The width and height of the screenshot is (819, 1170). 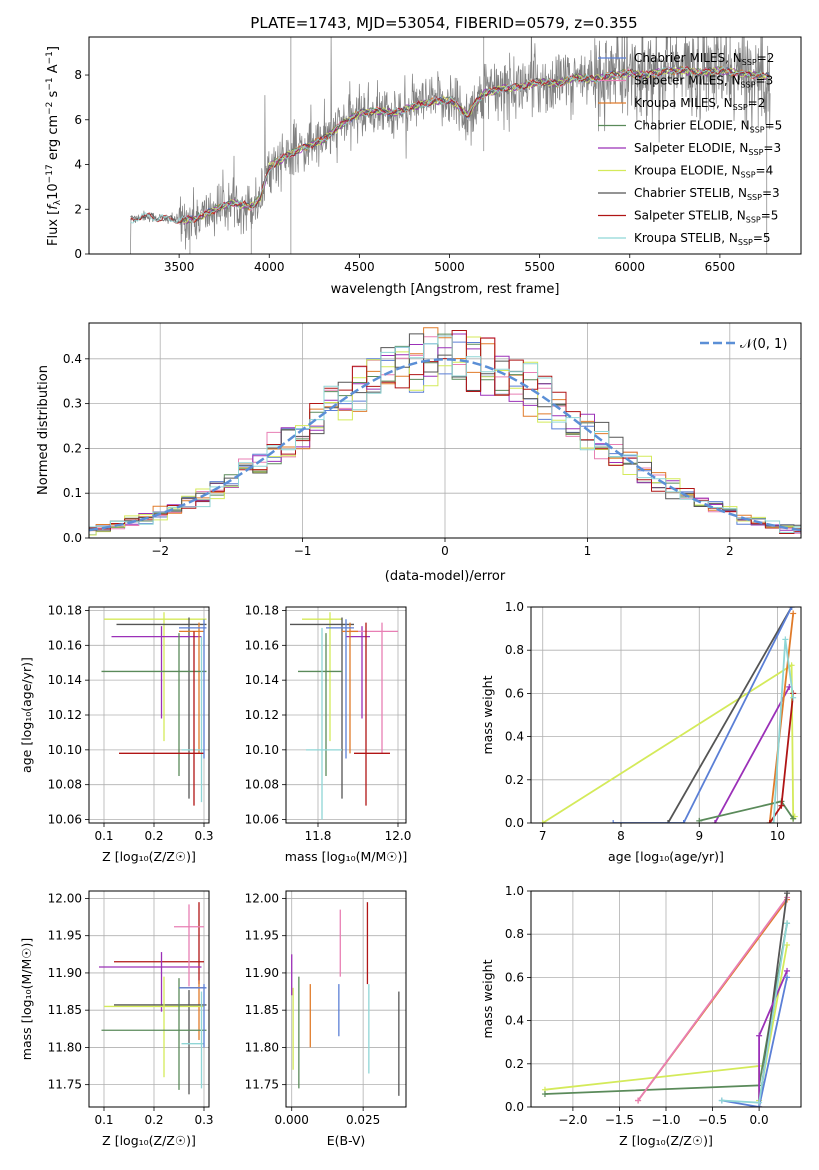 I want to click on xlabel-mw_Z: Z [log₁₀(Z/Z☉)], so click(x=666, y=1140).